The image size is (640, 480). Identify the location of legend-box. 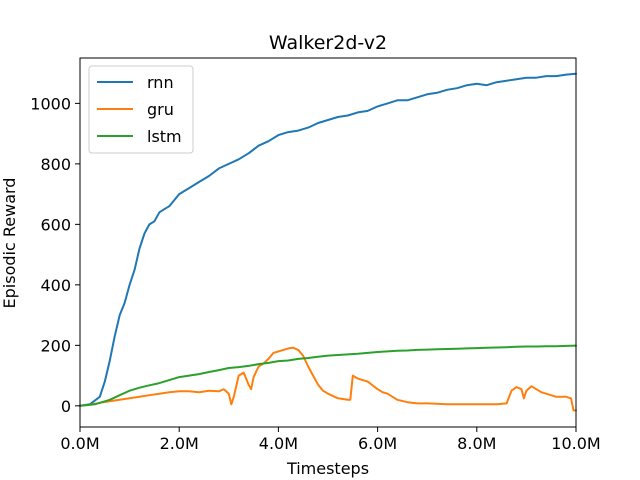
(141, 109).